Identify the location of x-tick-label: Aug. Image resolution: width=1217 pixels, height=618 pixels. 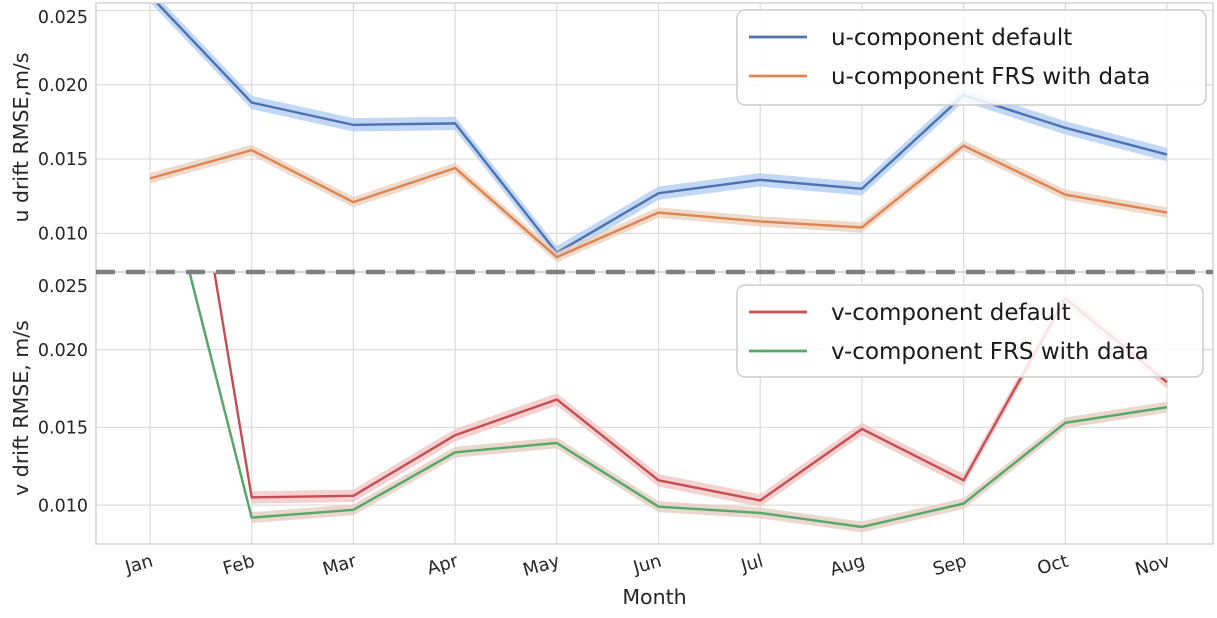
(848, 566).